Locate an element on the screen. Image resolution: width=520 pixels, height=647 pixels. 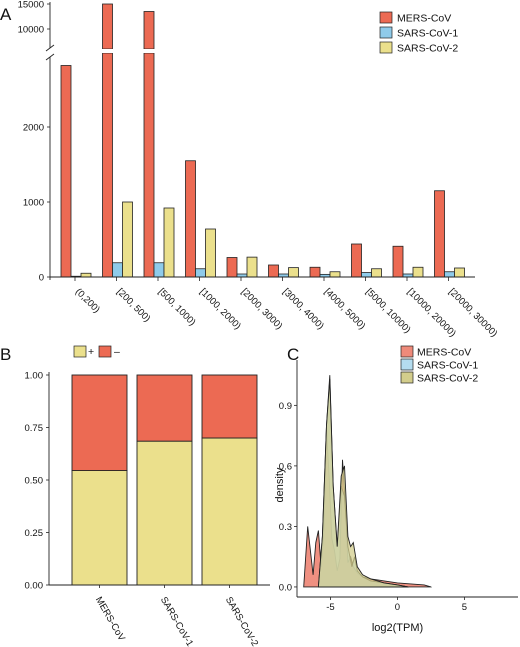
y-tick-label-4: 1.00 is located at coordinates (34, 376).